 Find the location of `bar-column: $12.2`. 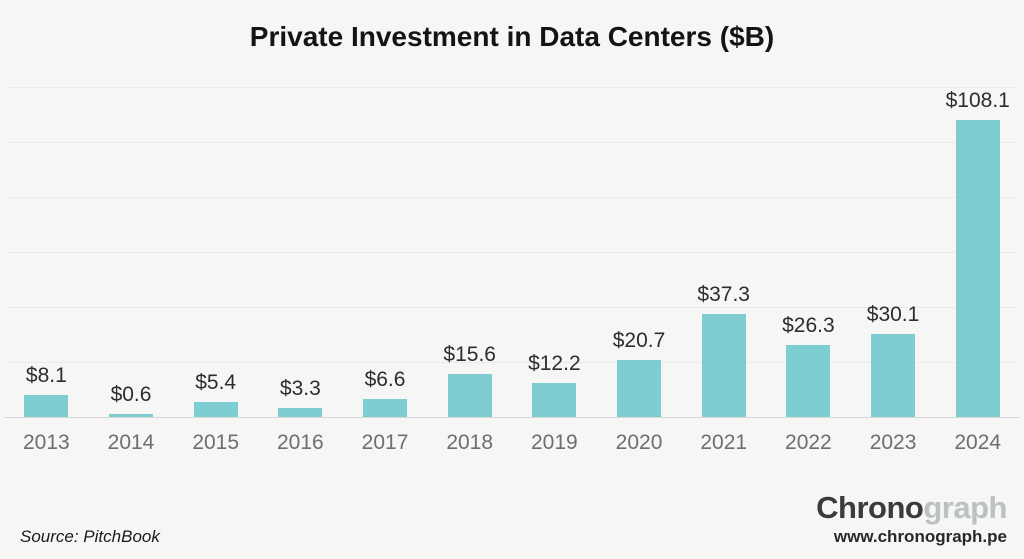

bar-column: $12.2 is located at coordinates (554, 252).